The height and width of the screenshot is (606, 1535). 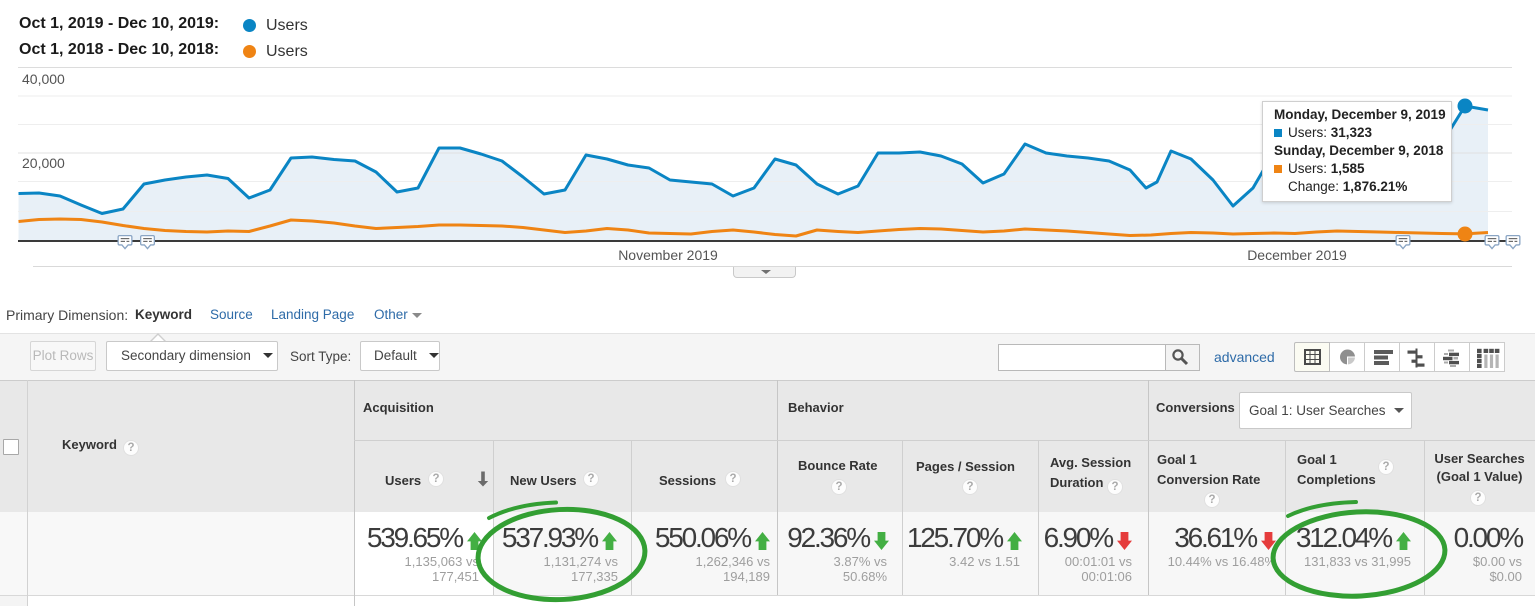 What do you see at coordinates (43, 79) in the screenshot?
I see `svg-text: 40,000` at bounding box center [43, 79].